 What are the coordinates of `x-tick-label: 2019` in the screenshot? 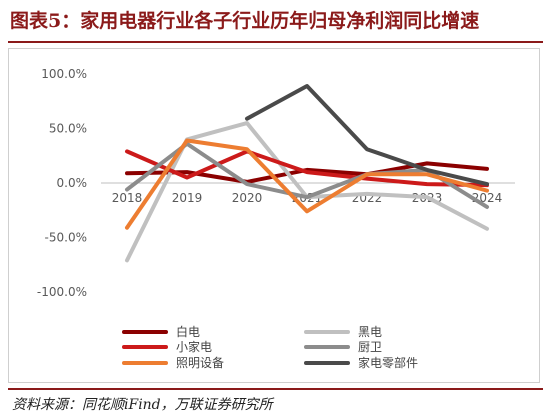 It's located at (187, 198).